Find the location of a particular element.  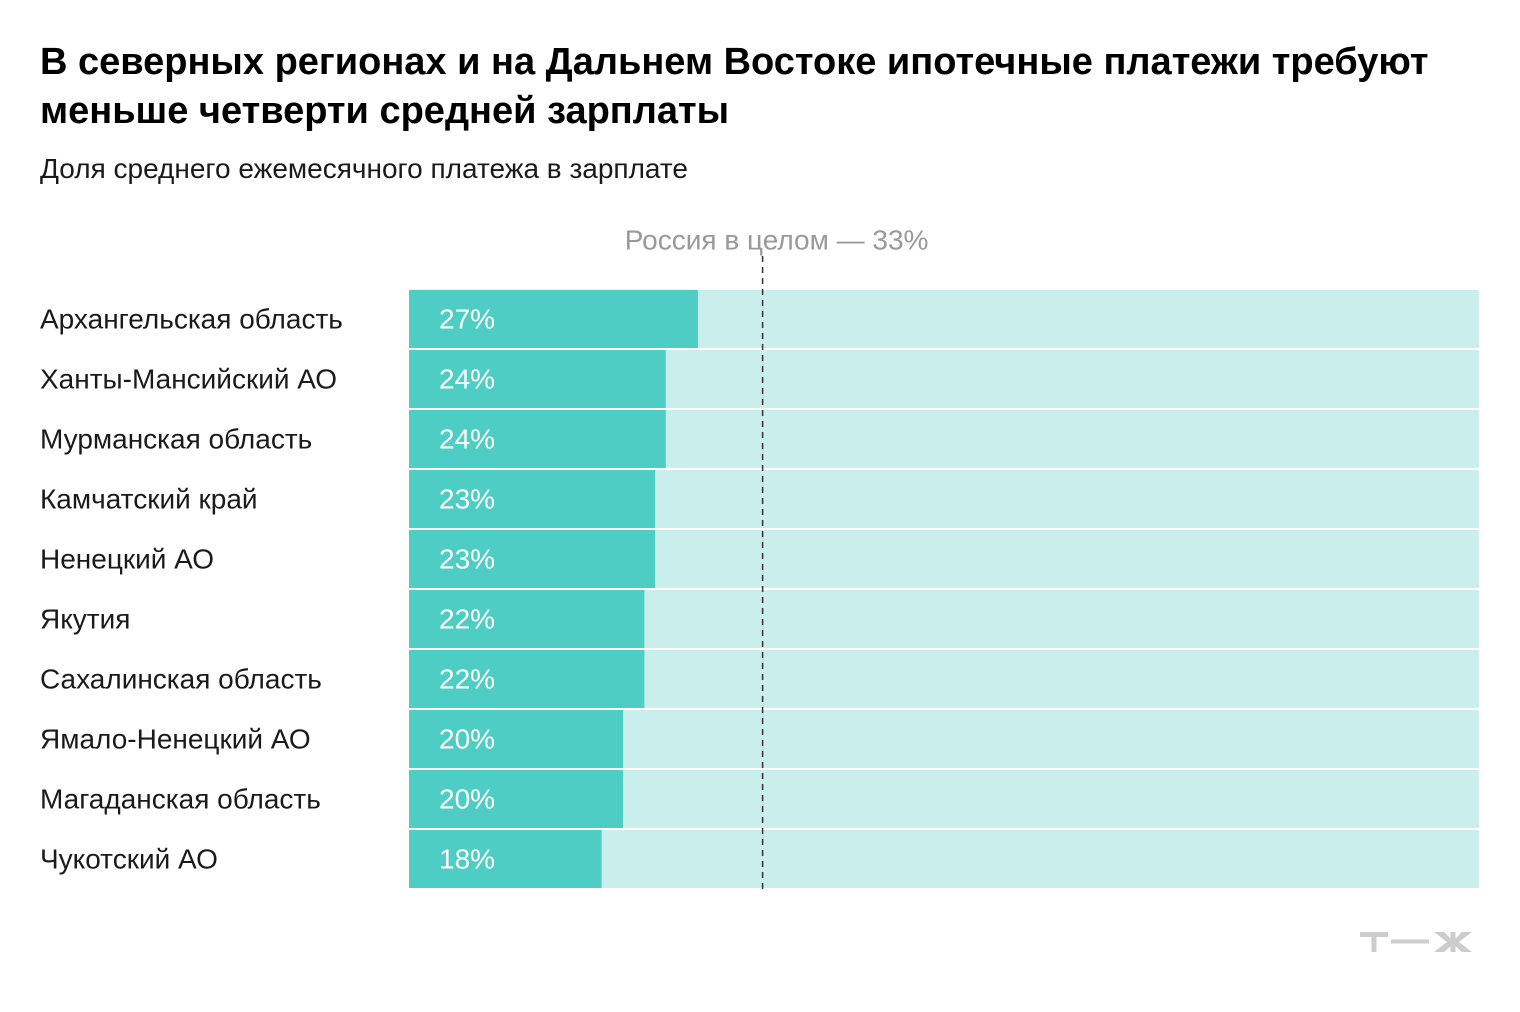

category-label: Мурманская область is located at coordinates (176, 439).